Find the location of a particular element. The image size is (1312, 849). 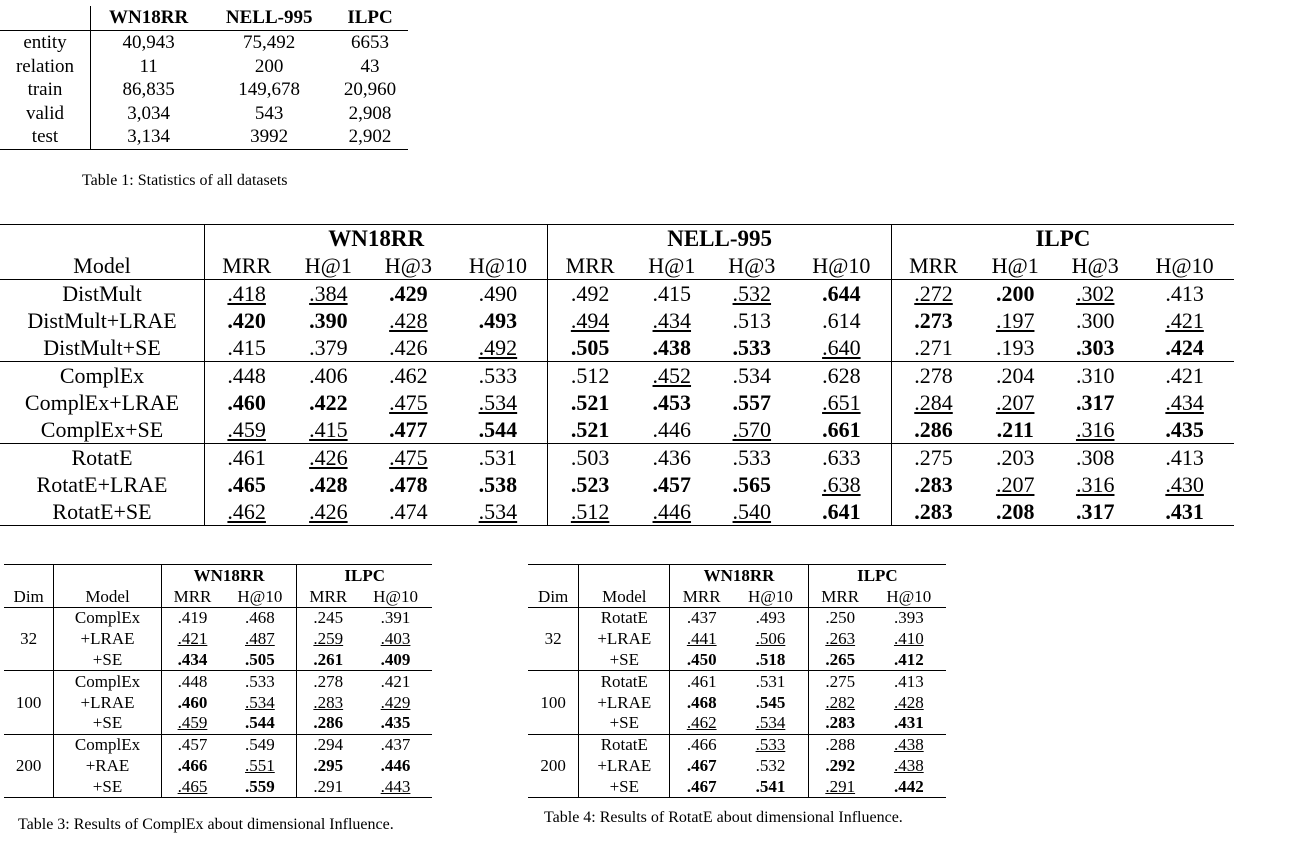

dataset-group-header: WN18RR is located at coordinates (375, 238).